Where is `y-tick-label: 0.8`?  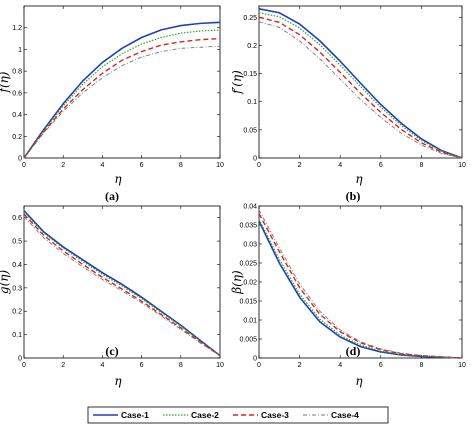
y-tick-label: 0.8 is located at coordinates (17, 72).